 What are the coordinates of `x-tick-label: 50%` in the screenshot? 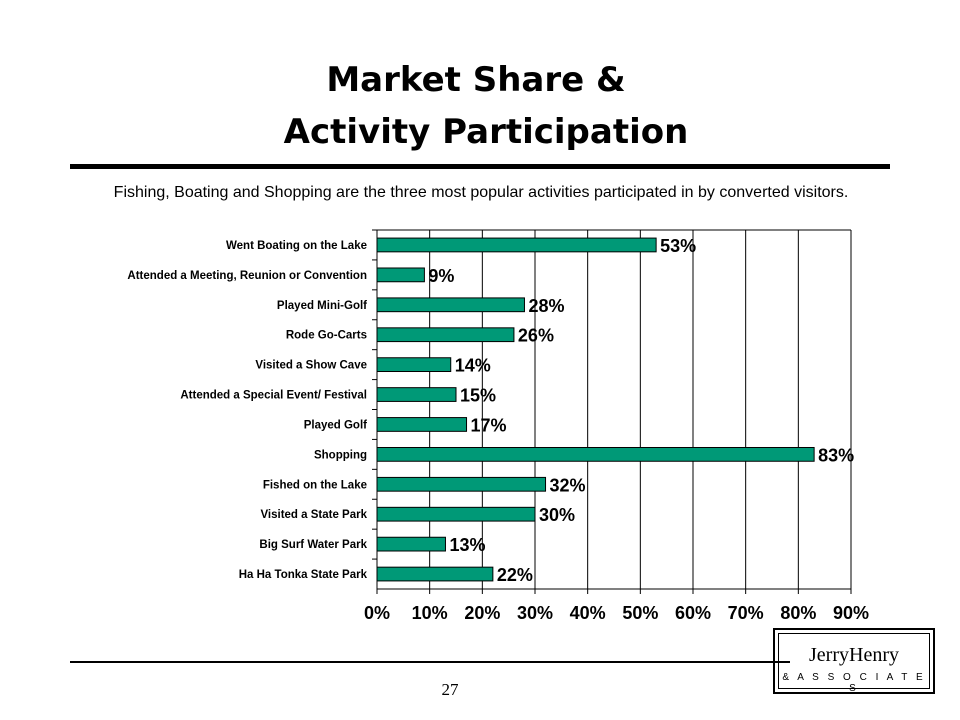 It's located at (640, 613).